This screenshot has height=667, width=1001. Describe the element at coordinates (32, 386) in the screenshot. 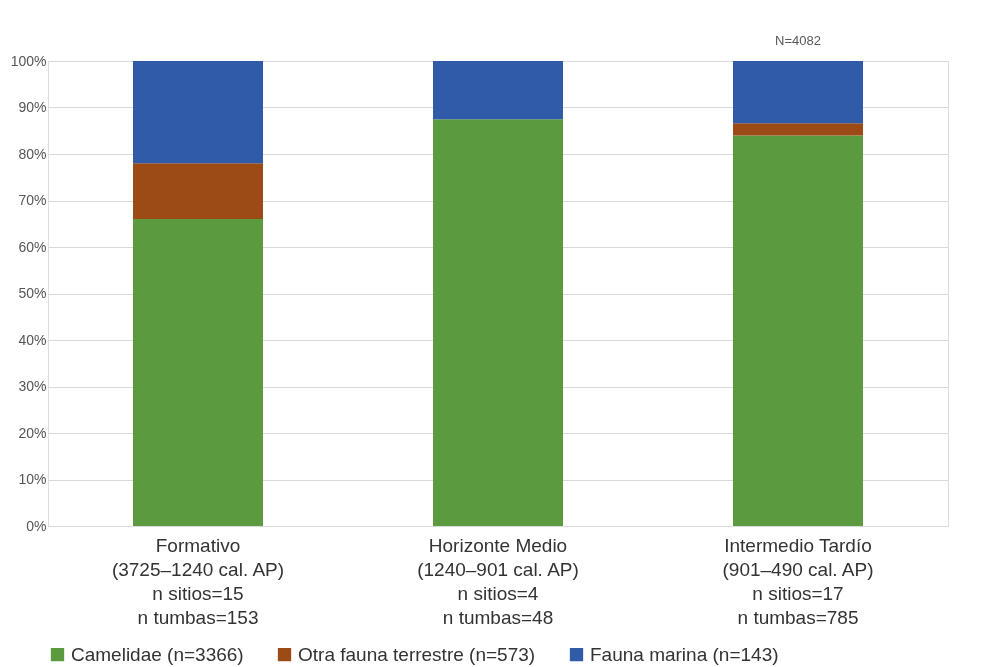

I see `y-tick-label: 30%` at that location.